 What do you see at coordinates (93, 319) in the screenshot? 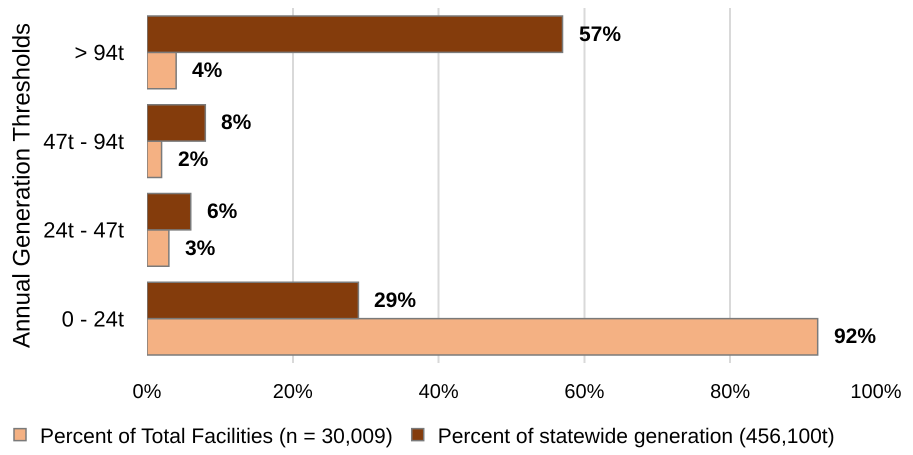
I see `y-tick-label: 0 - 24t` at bounding box center [93, 319].